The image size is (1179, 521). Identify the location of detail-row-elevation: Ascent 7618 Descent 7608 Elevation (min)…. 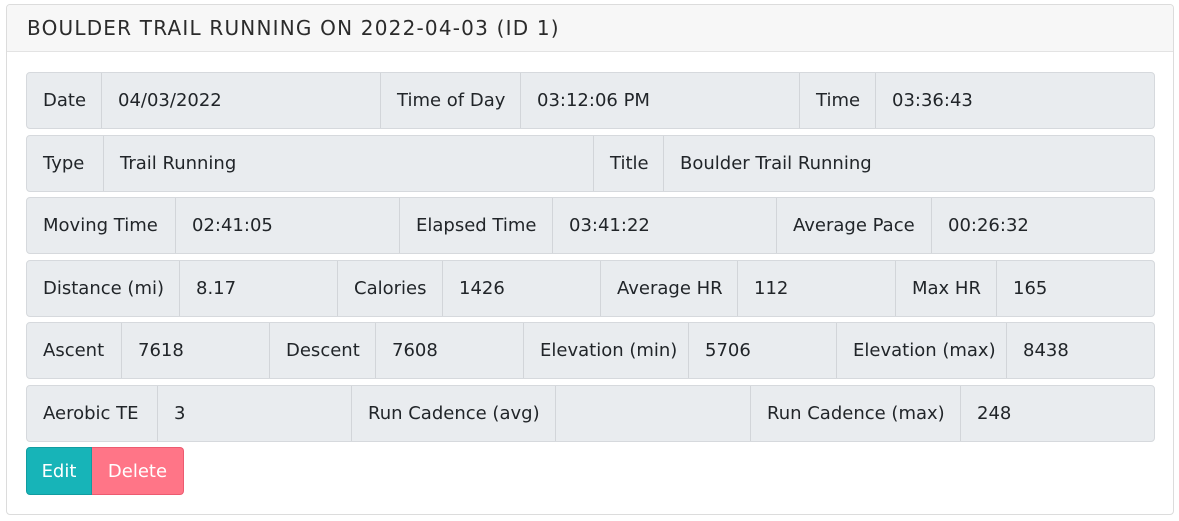
(590, 350).